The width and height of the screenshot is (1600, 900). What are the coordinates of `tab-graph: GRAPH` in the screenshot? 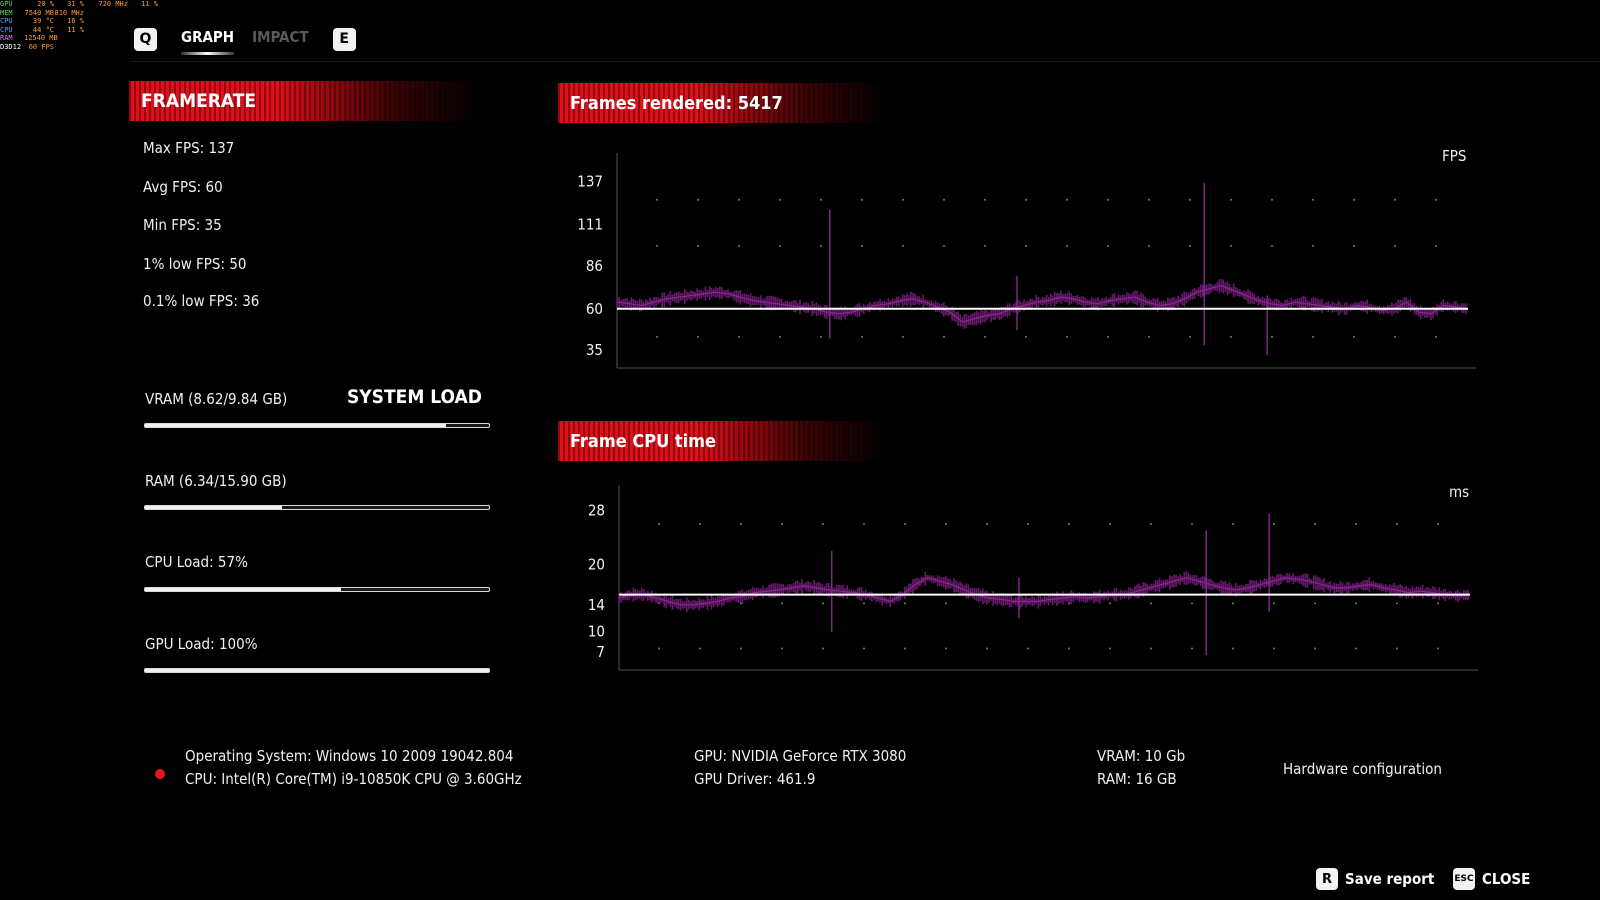 It's located at (208, 41).